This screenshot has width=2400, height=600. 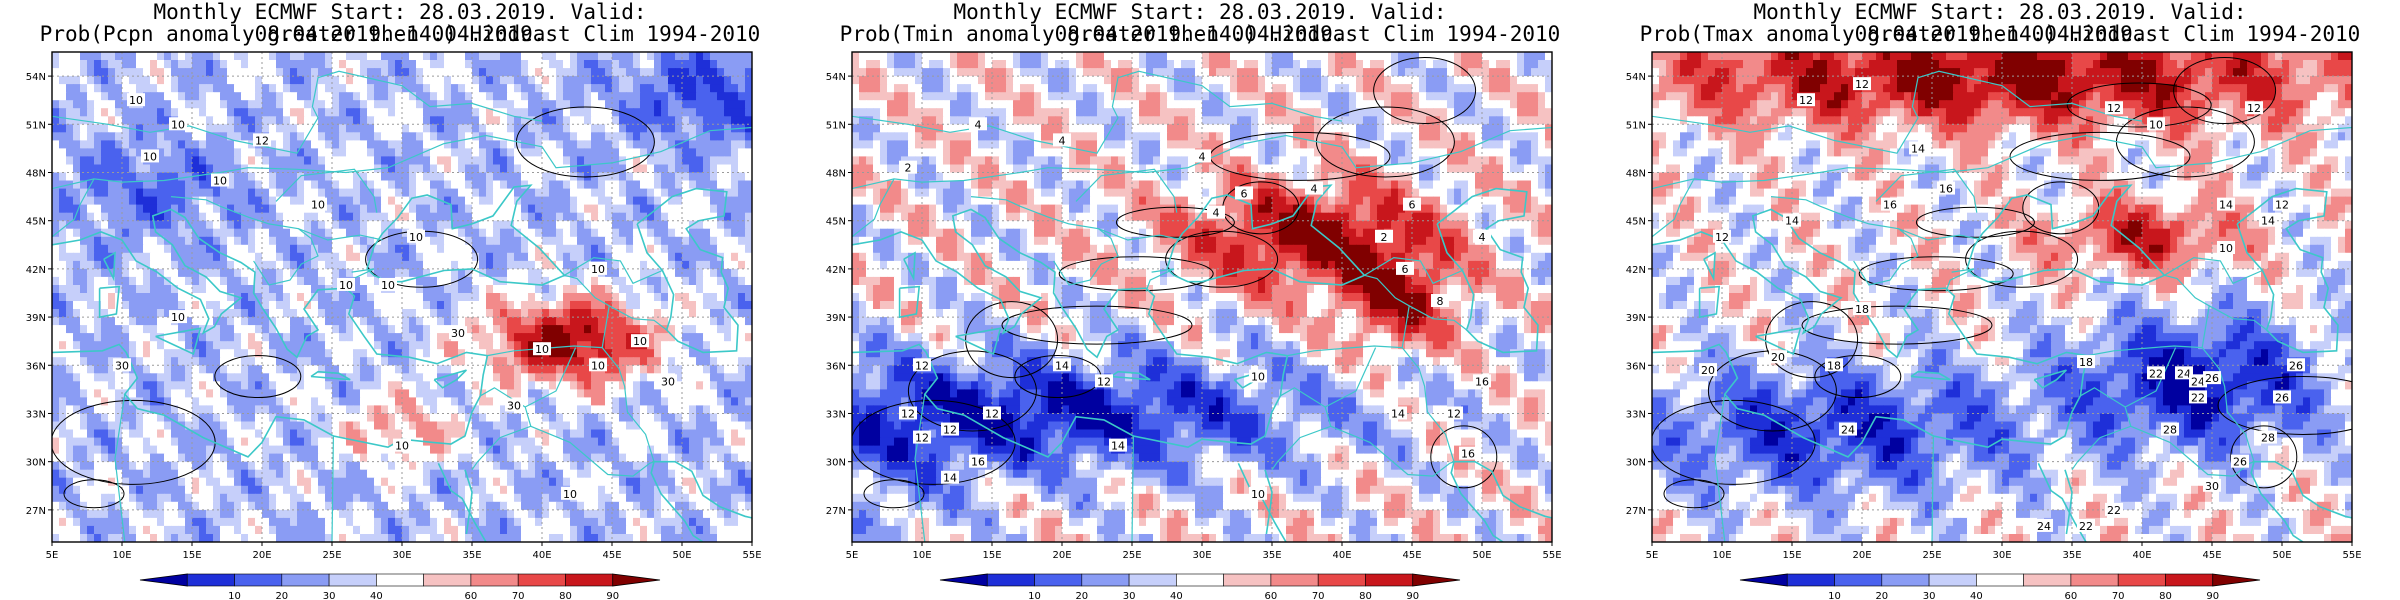 What do you see at coordinates (921, 555) in the screenshot?
I see `lon-tick-label: 10E` at bounding box center [921, 555].